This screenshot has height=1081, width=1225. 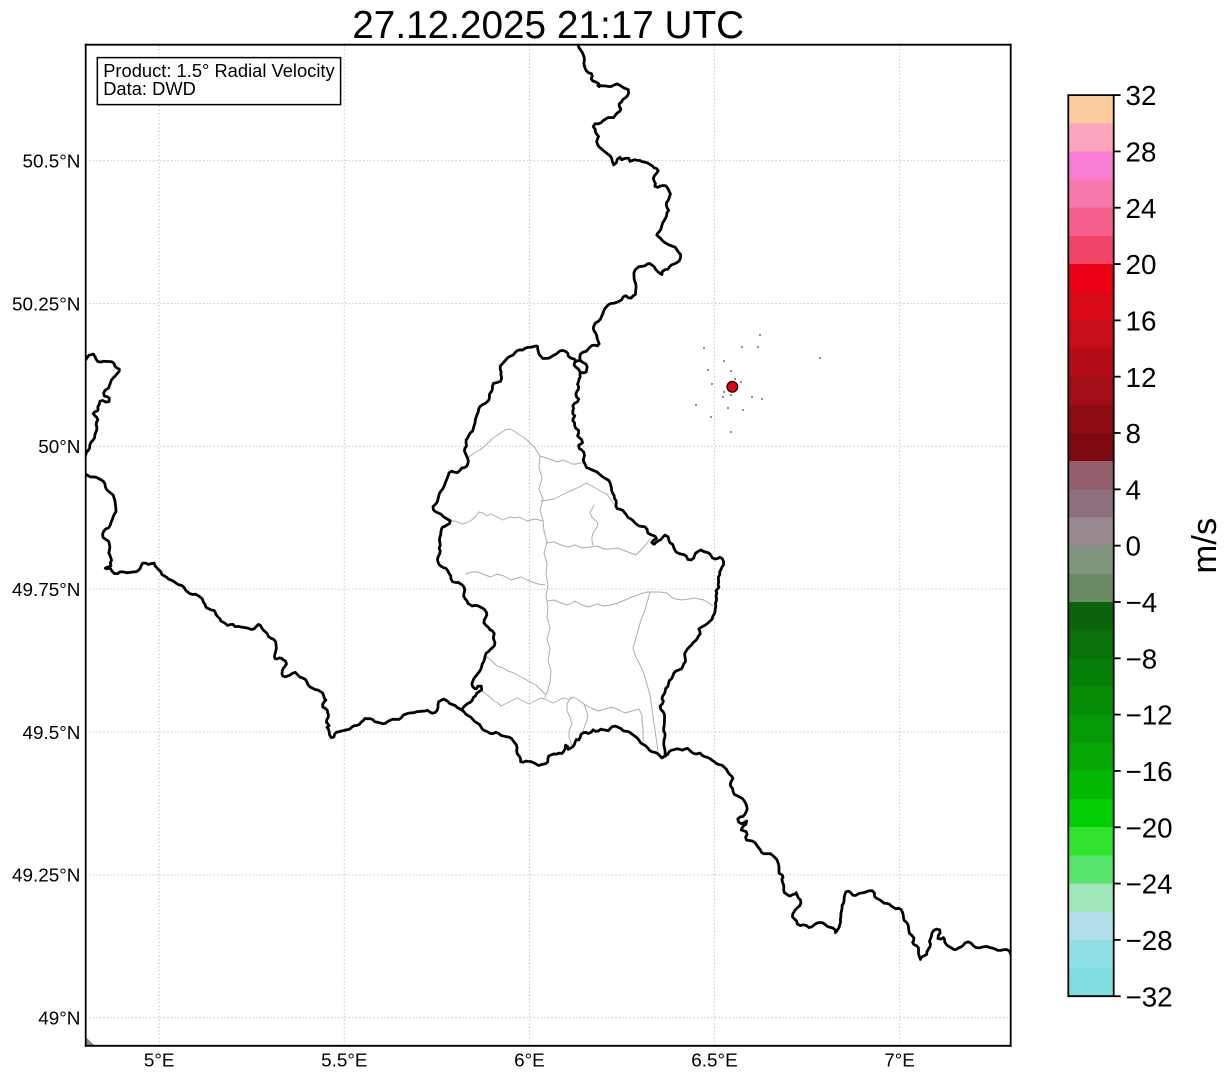 I want to click on svg-text: 8, so click(x=1133, y=433).